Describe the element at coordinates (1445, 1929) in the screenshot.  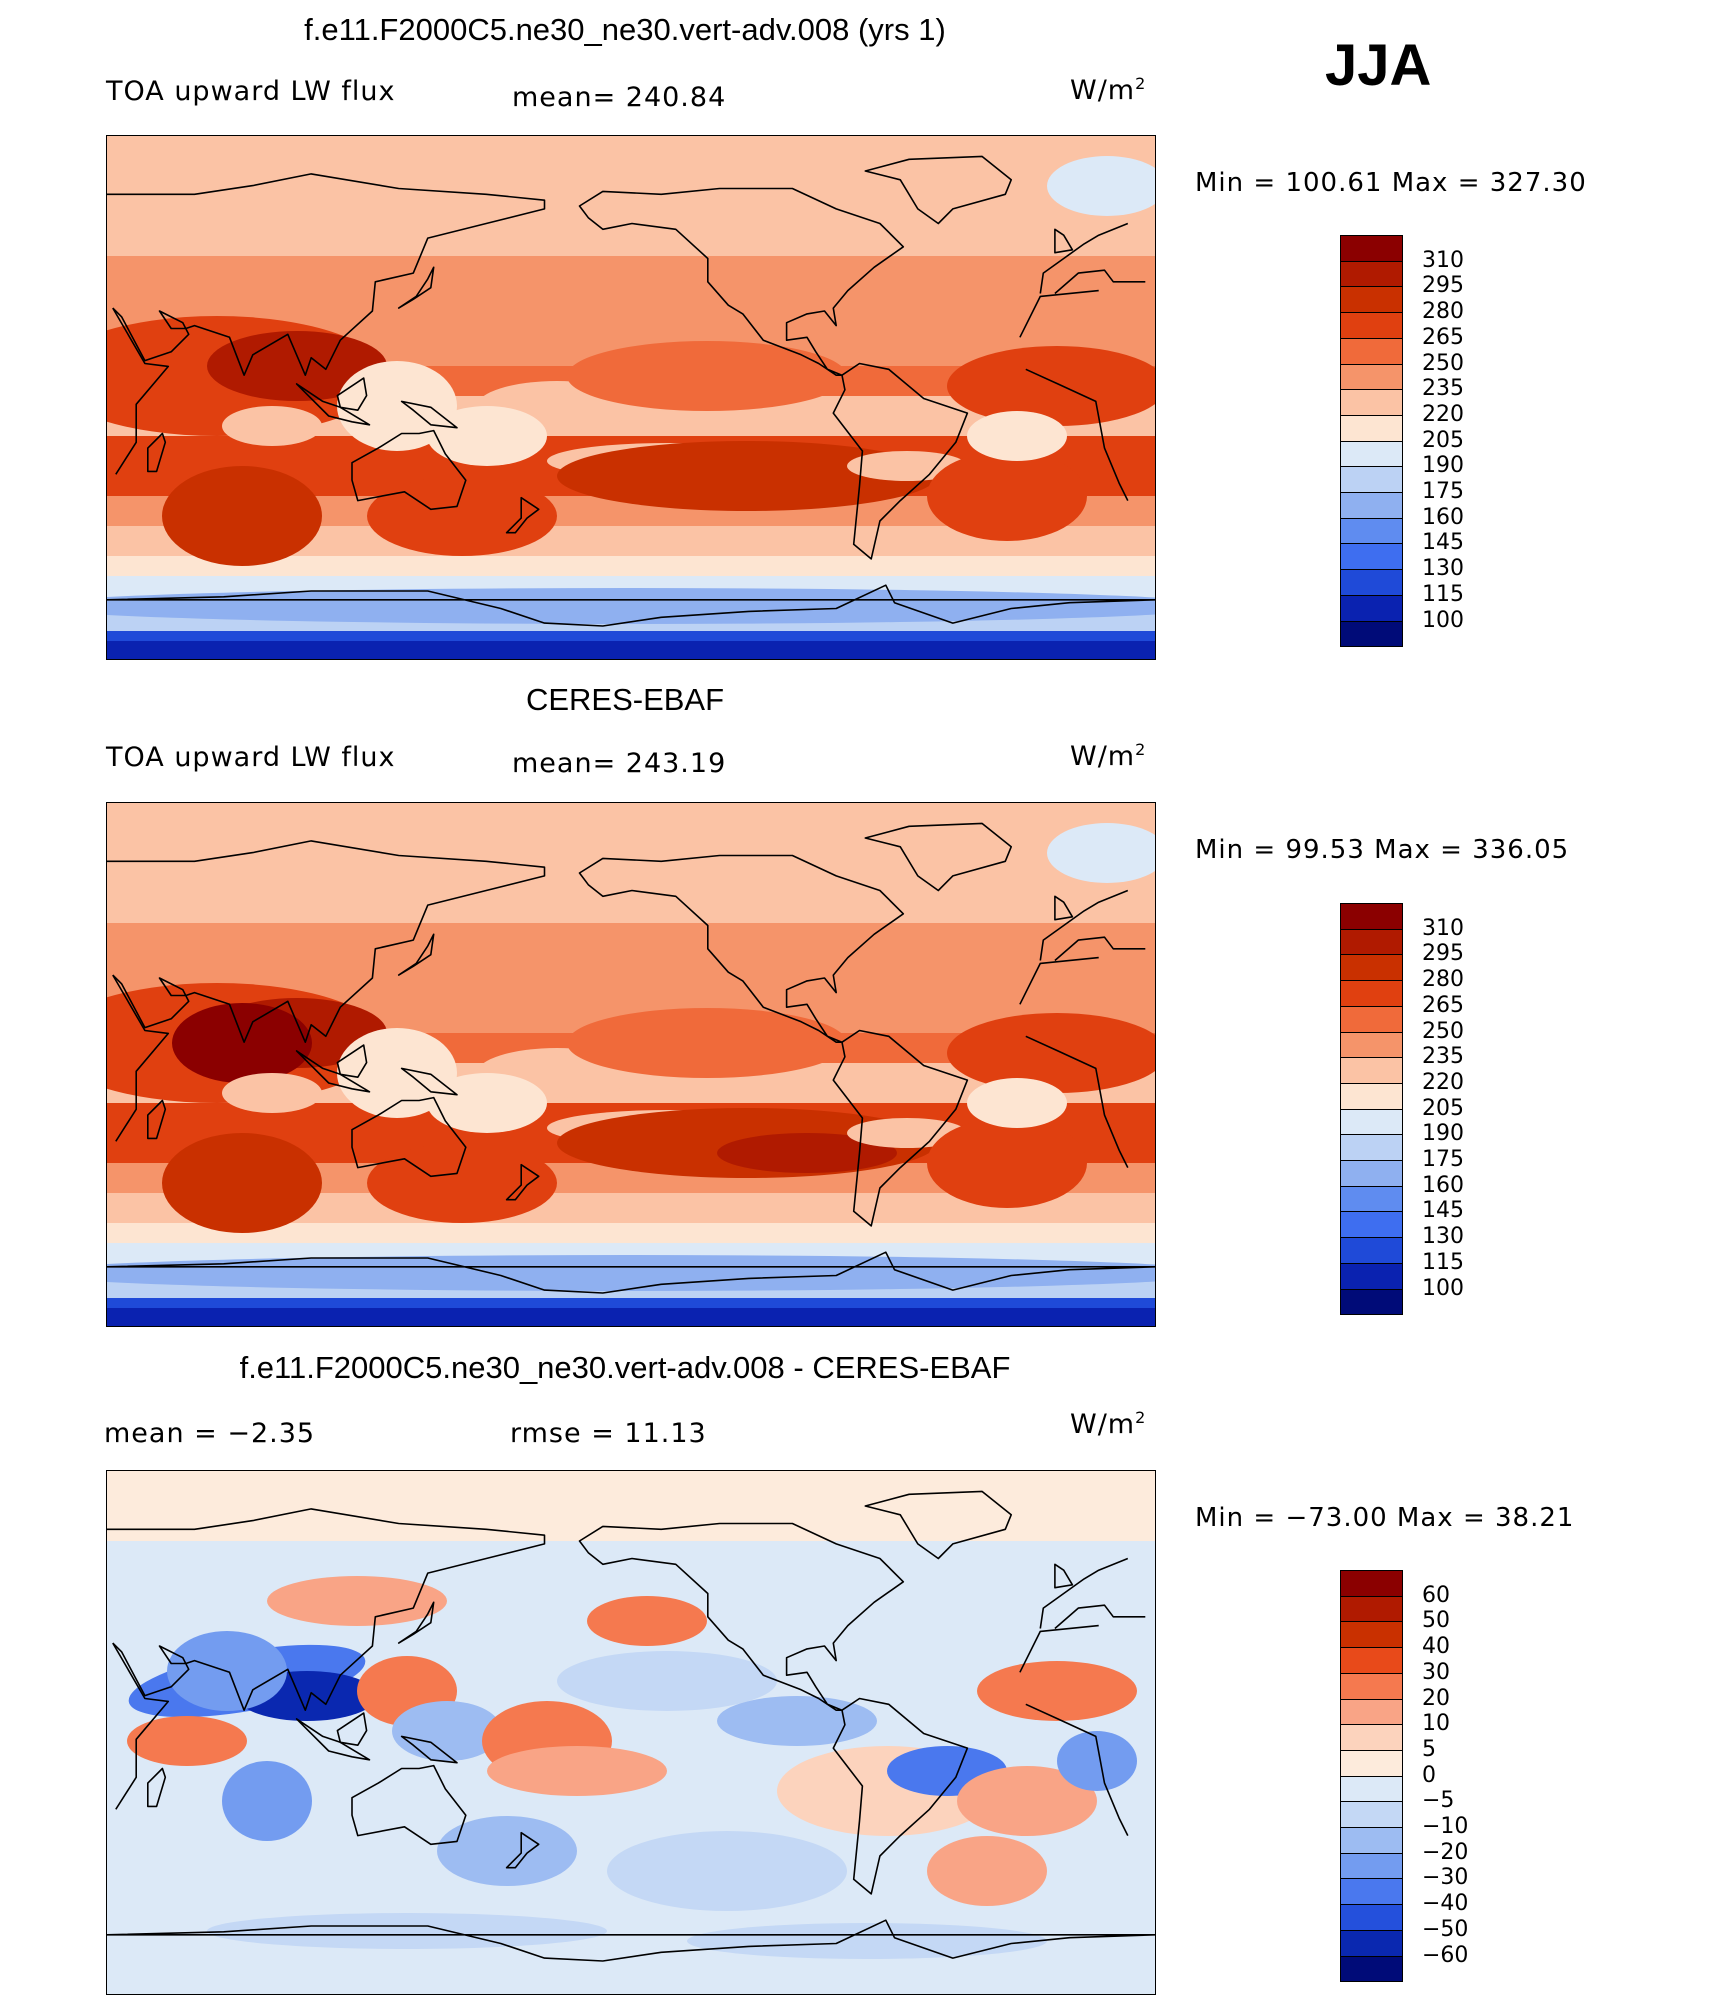
I see `colorbar-tick-label: −50` at that location.